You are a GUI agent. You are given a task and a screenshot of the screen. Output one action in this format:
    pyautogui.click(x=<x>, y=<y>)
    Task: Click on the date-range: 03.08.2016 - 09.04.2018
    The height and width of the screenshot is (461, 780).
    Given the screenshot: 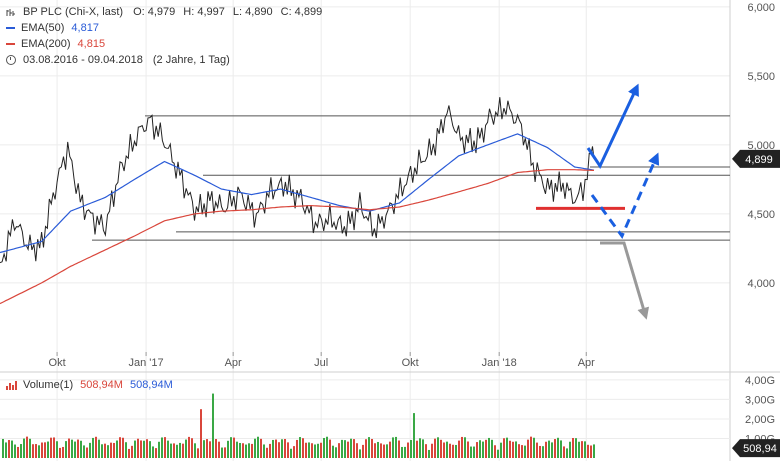 What is the action you would take?
    pyautogui.click(x=83, y=60)
    